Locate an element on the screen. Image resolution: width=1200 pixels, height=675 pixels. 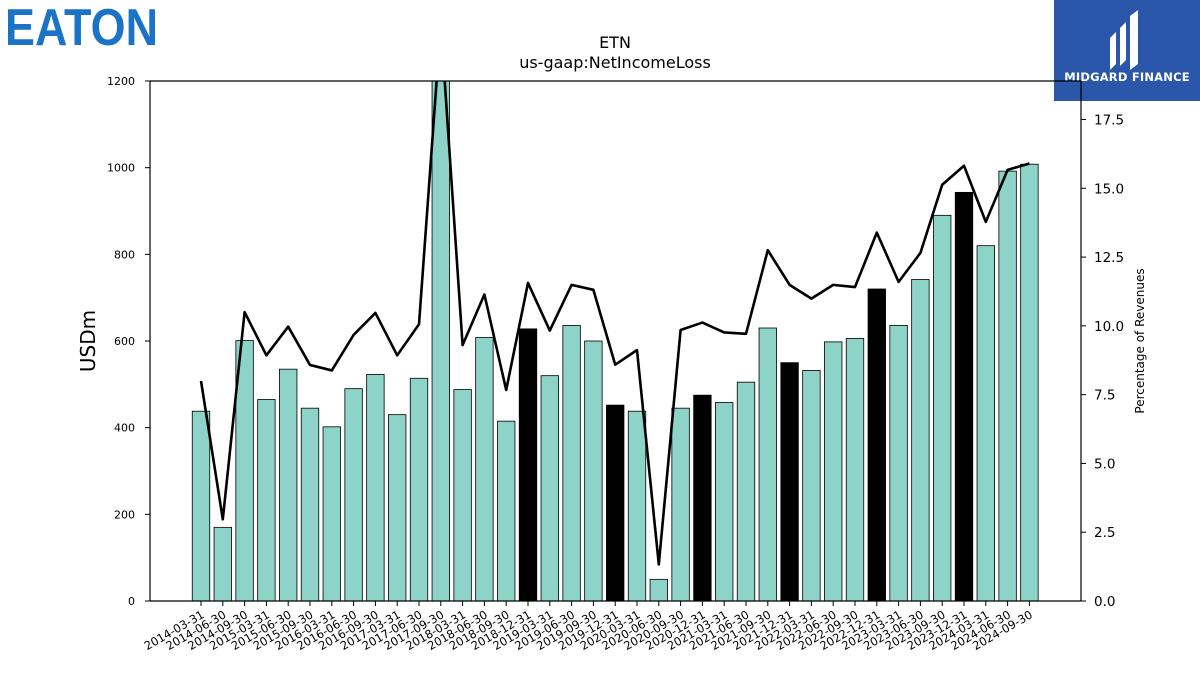
y-tick-label: 0 is located at coordinates (131, 601).